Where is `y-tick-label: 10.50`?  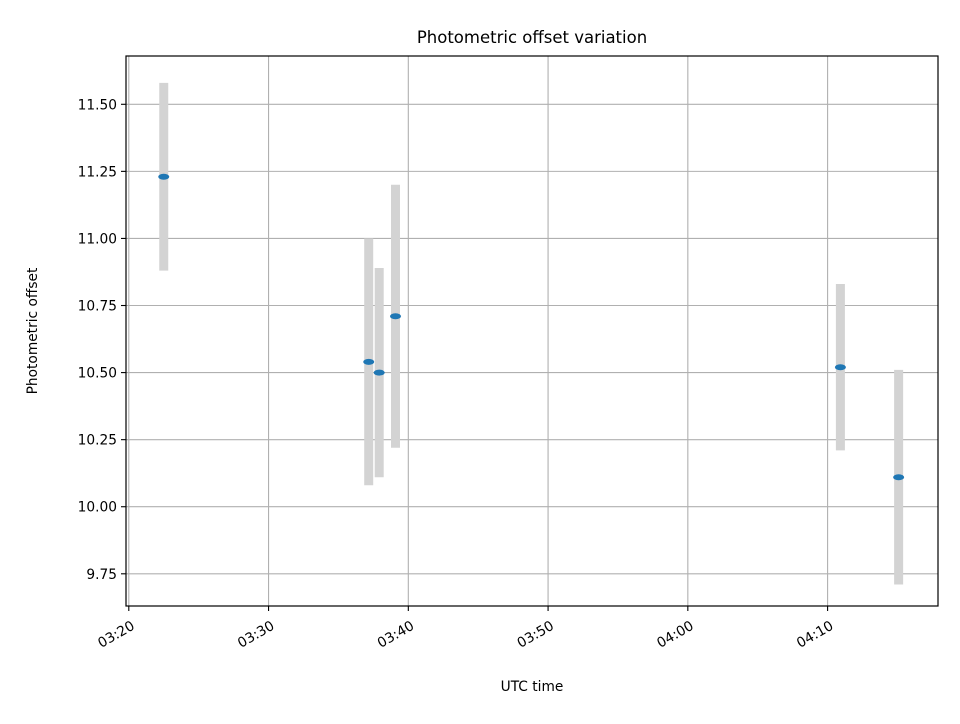 y-tick-label: 10.50 is located at coordinates (97, 374).